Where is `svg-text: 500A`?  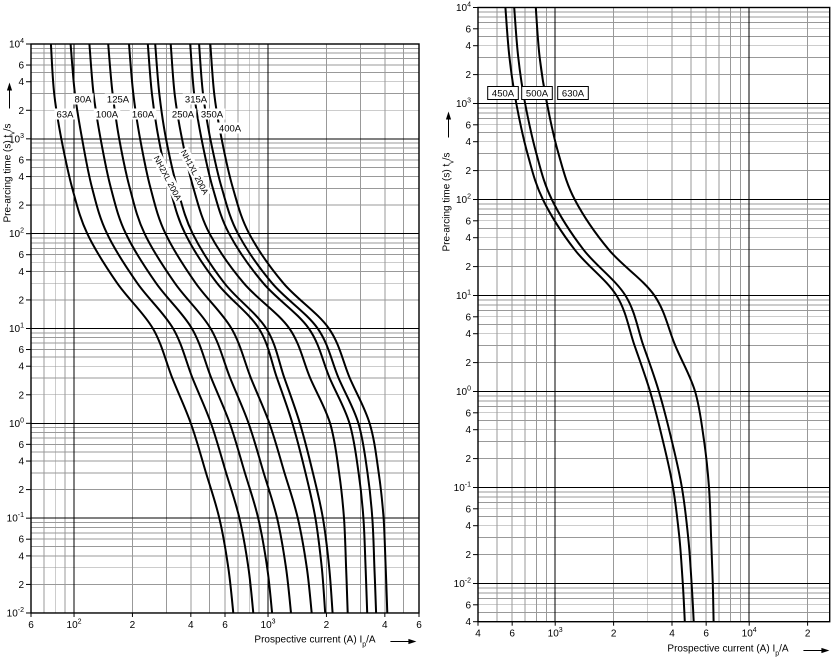 svg-text: 500A is located at coordinates (537, 93).